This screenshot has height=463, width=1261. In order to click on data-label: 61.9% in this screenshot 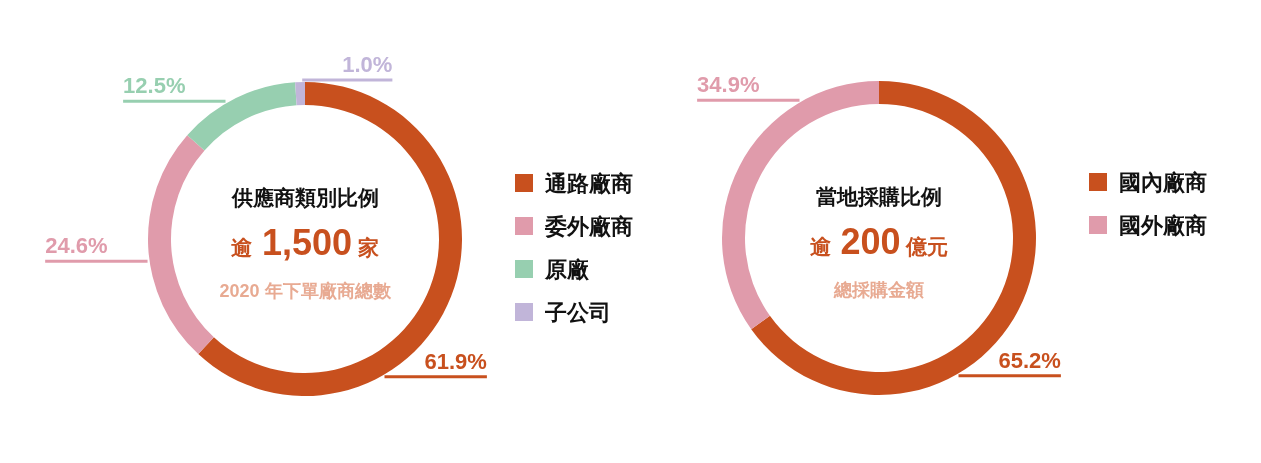, I will do `click(455, 361)`.